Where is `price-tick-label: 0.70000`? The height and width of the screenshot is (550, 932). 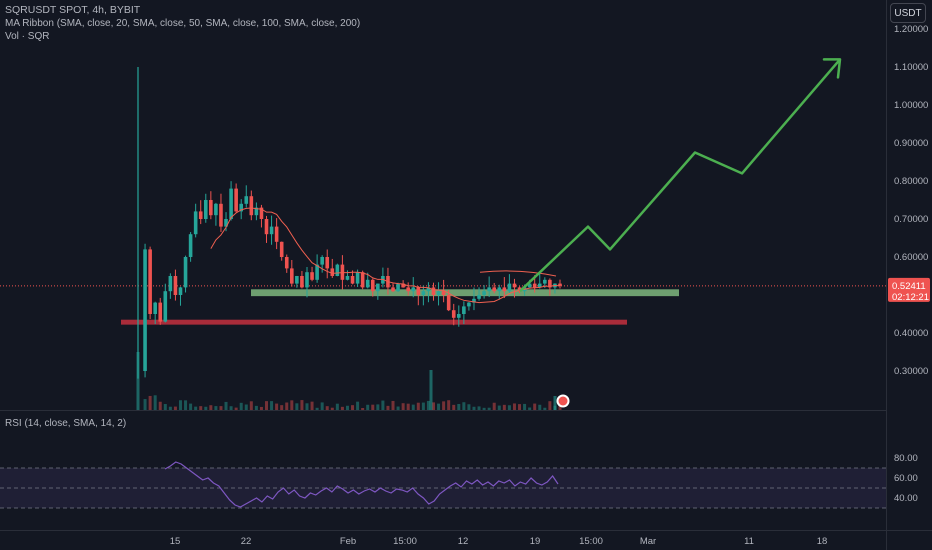
price-tick-label: 0.70000 is located at coordinates (911, 219).